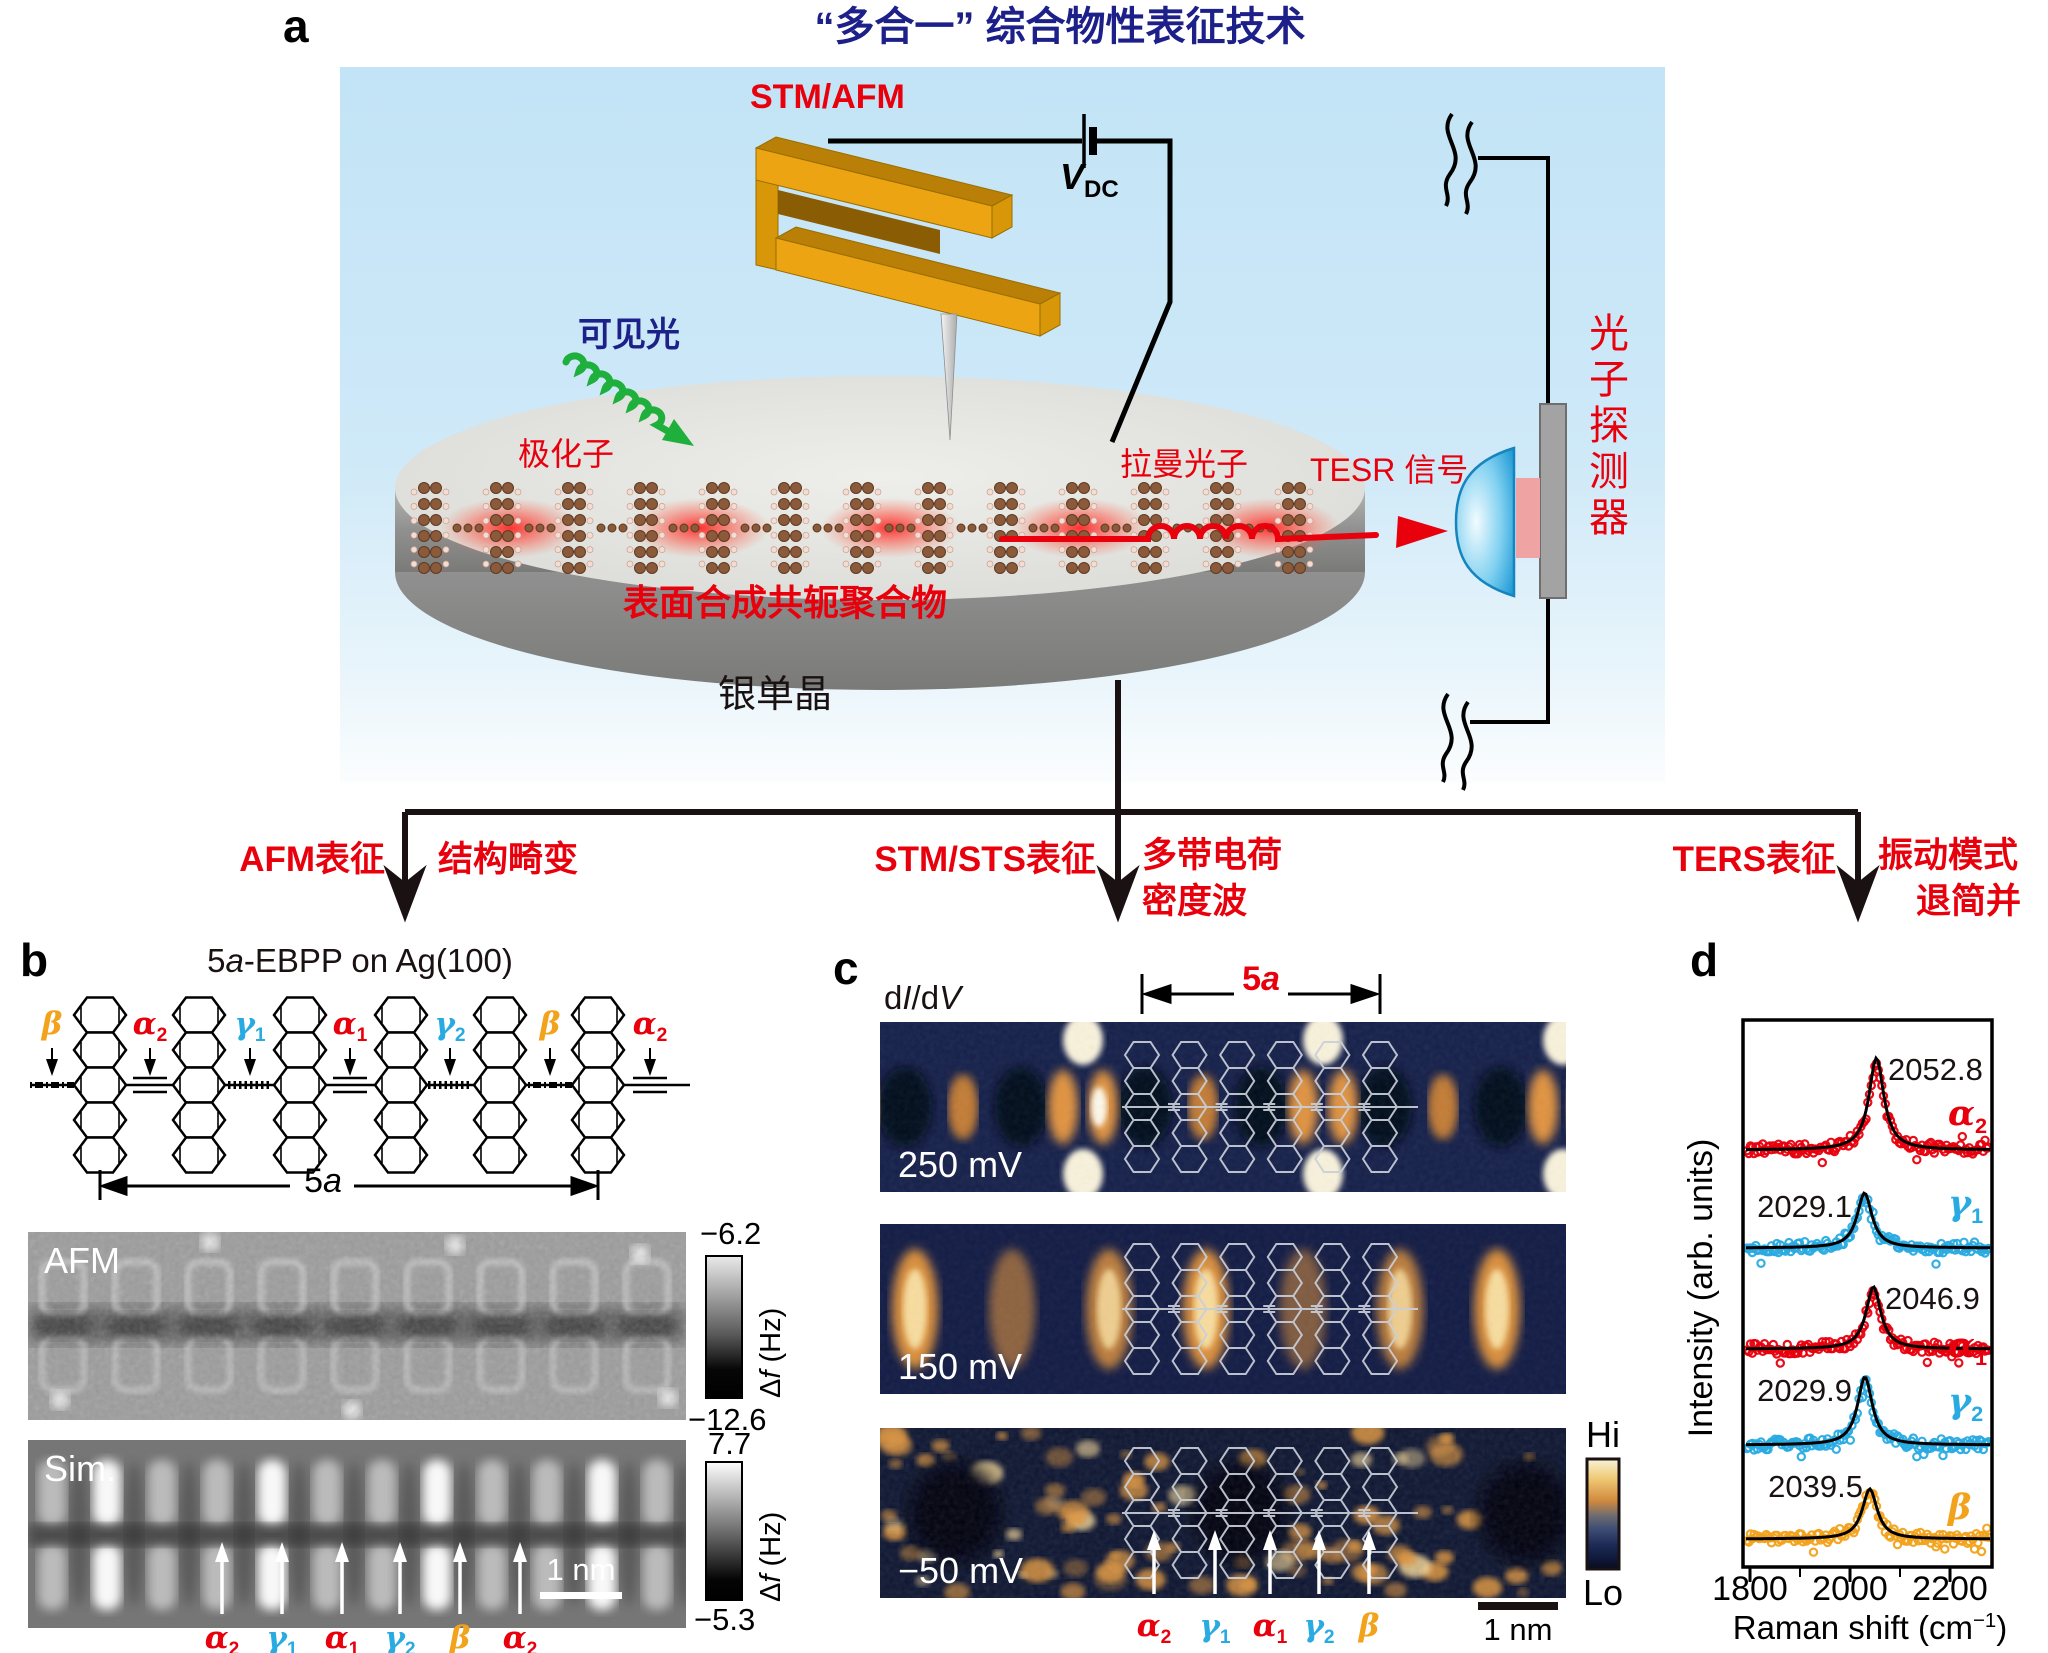 The image size is (2048, 1653). Describe the element at coordinates (1868, 1317) in the screenshot. I see `spectrum-fit-α1` at that location.